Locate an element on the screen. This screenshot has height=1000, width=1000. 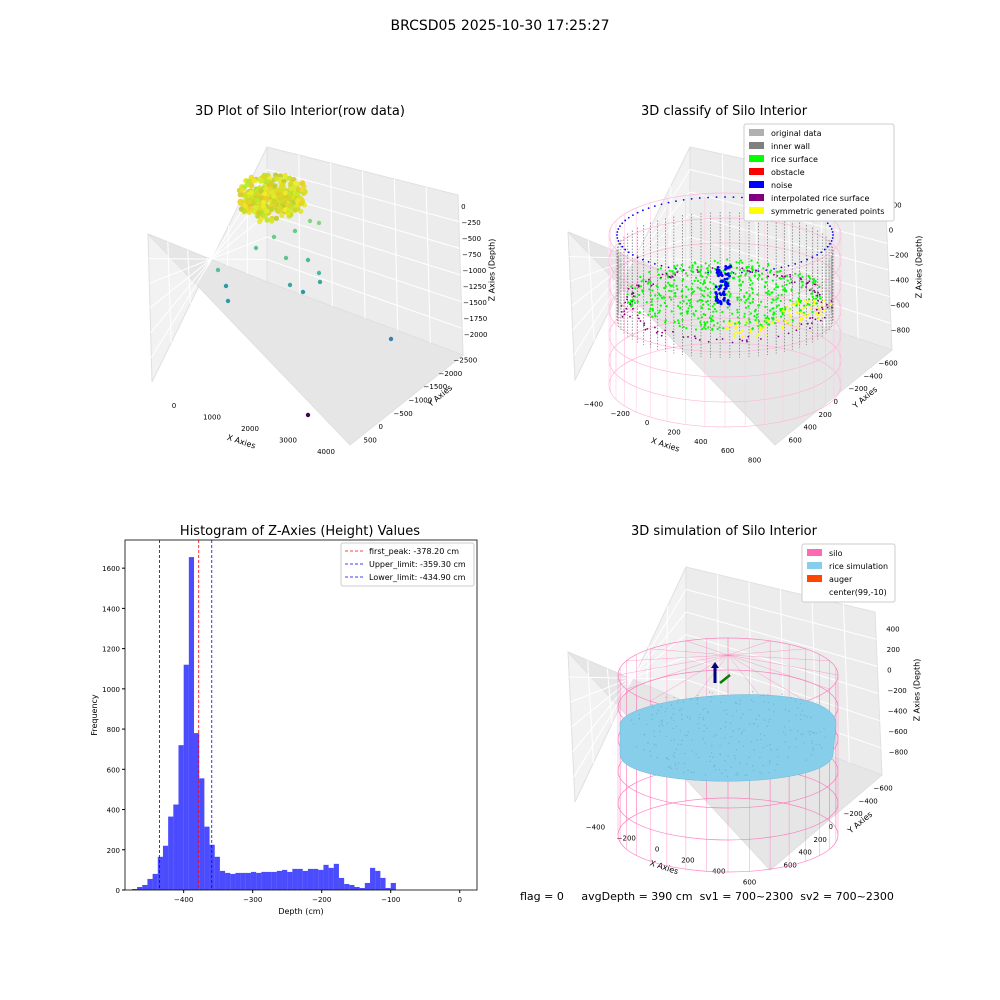
z-tick-label: −800 is located at coordinates (900, 331).